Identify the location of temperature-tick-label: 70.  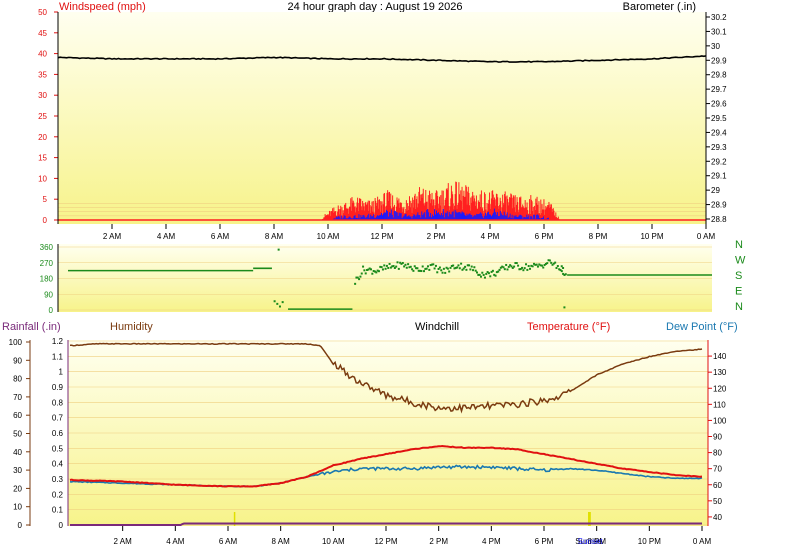
(717, 469).